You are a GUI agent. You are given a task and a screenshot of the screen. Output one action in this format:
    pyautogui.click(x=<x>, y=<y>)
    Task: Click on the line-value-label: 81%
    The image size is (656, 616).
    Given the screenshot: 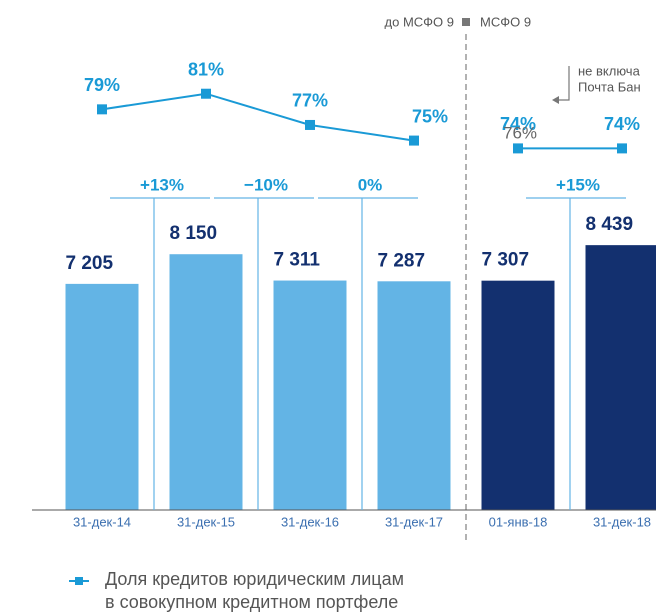 What is the action you would take?
    pyautogui.click(x=206, y=69)
    